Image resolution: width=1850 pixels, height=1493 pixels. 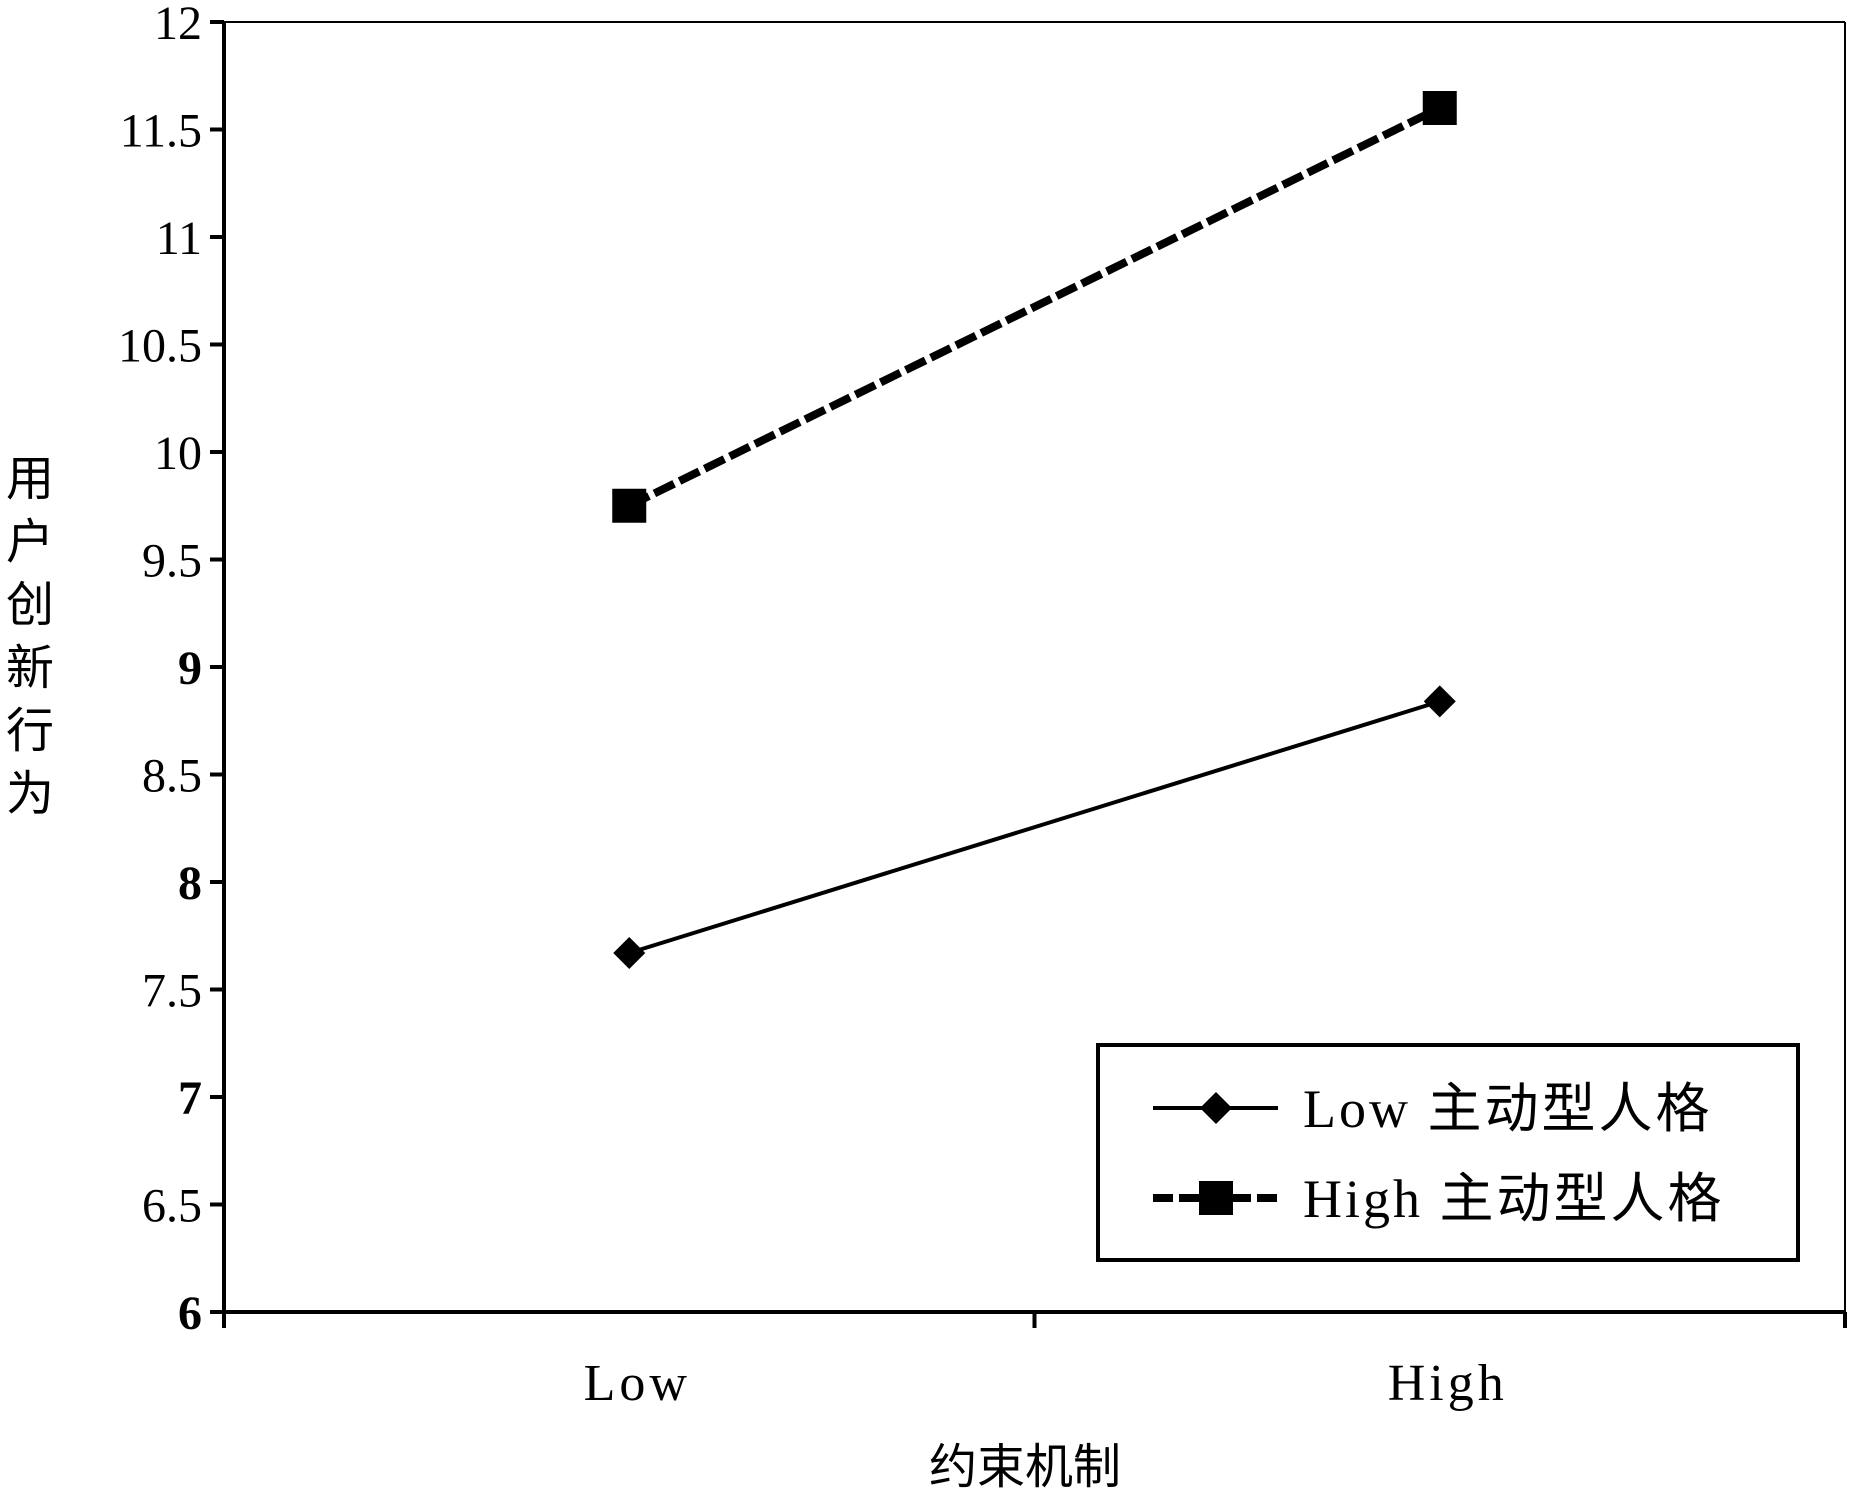 What do you see at coordinates (178, 25) in the screenshot?
I see `y-tick-label: 12` at bounding box center [178, 25].